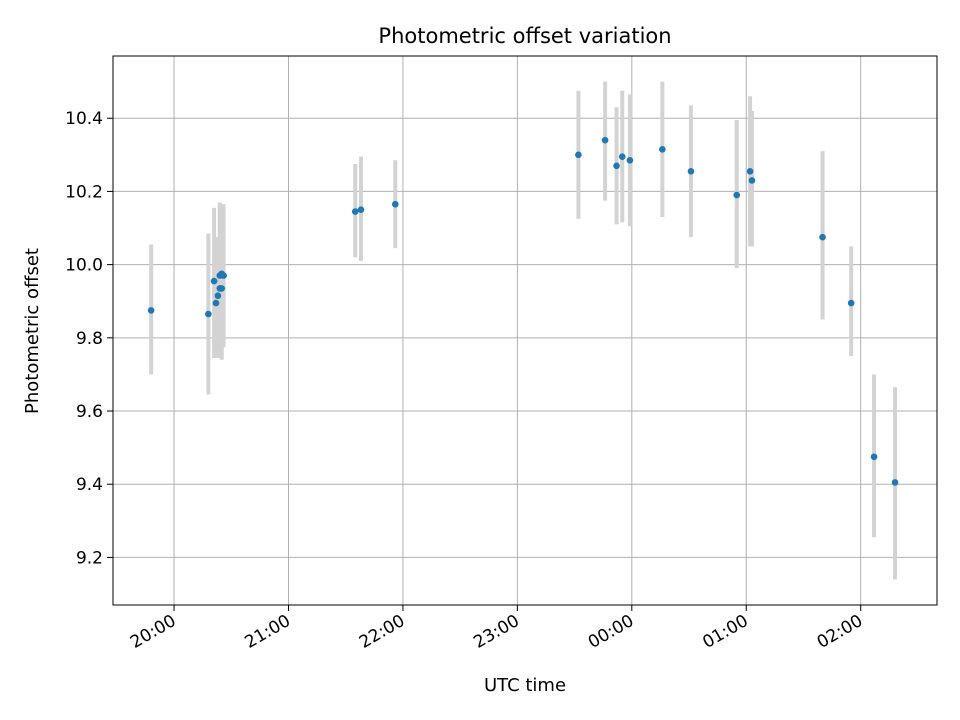 Image resolution: width=960 pixels, height=720 pixels. Describe the element at coordinates (525, 685) in the screenshot. I see `x-axis-label: UTC time` at that location.